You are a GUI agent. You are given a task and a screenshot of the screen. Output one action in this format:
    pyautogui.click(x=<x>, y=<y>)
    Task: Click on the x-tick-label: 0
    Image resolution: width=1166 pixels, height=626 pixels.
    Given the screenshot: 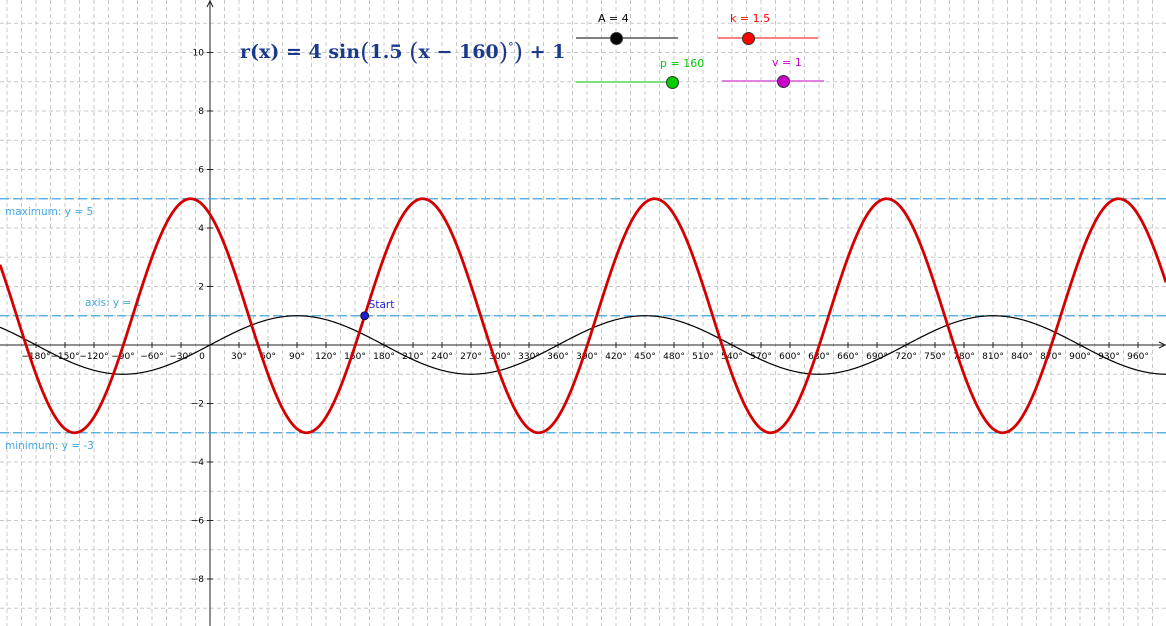 What is the action you would take?
    pyautogui.click(x=202, y=357)
    